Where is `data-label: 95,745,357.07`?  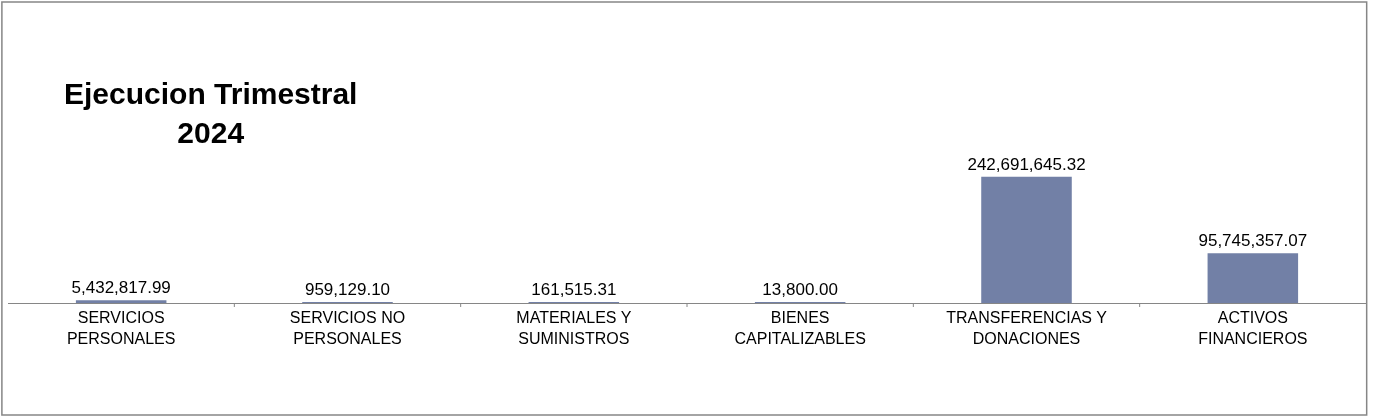 data-label: 95,745,357.07 is located at coordinates (1253, 241).